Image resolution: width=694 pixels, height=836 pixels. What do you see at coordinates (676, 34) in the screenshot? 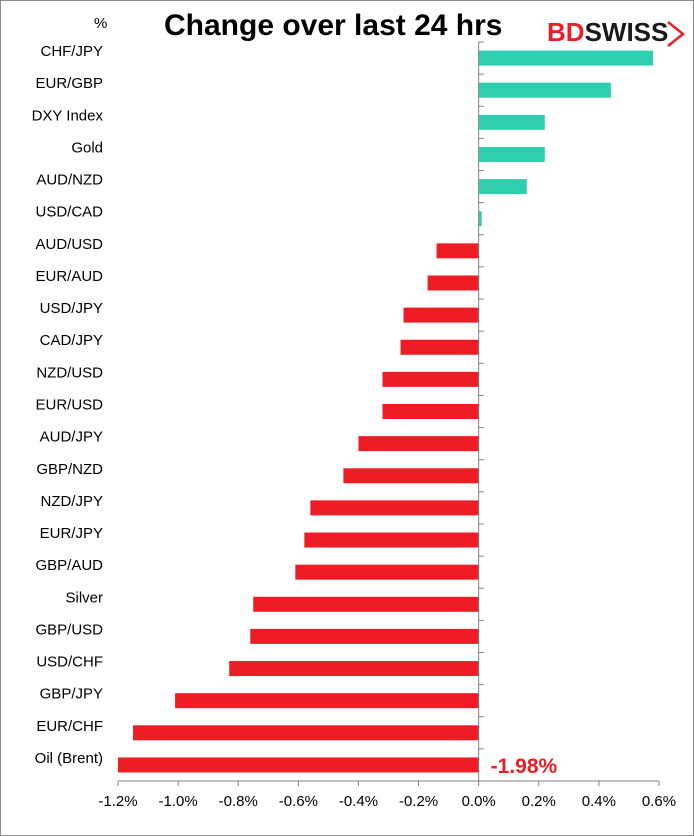
I see `logo-chevron-icon` at bounding box center [676, 34].